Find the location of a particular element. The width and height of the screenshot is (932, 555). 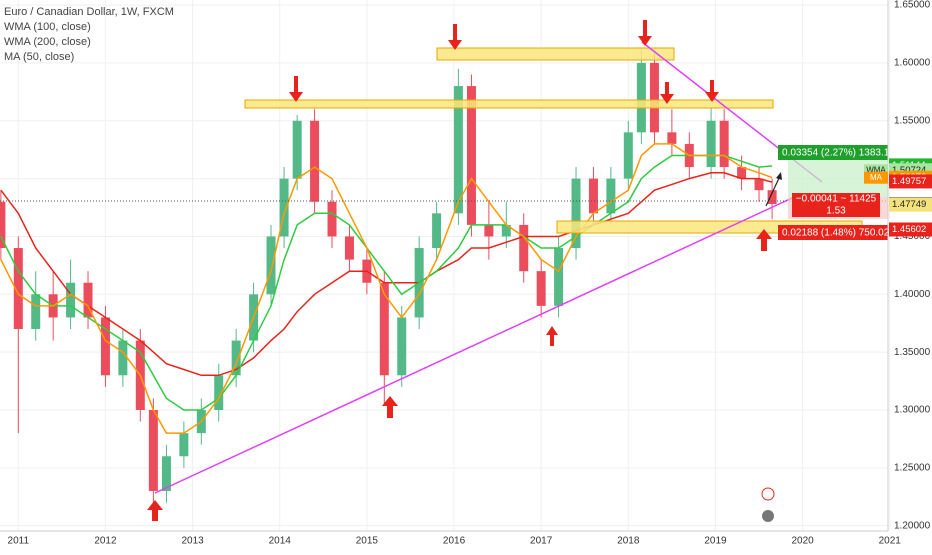

y-tick-label: 1.20000 is located at coordinates (912, 525).